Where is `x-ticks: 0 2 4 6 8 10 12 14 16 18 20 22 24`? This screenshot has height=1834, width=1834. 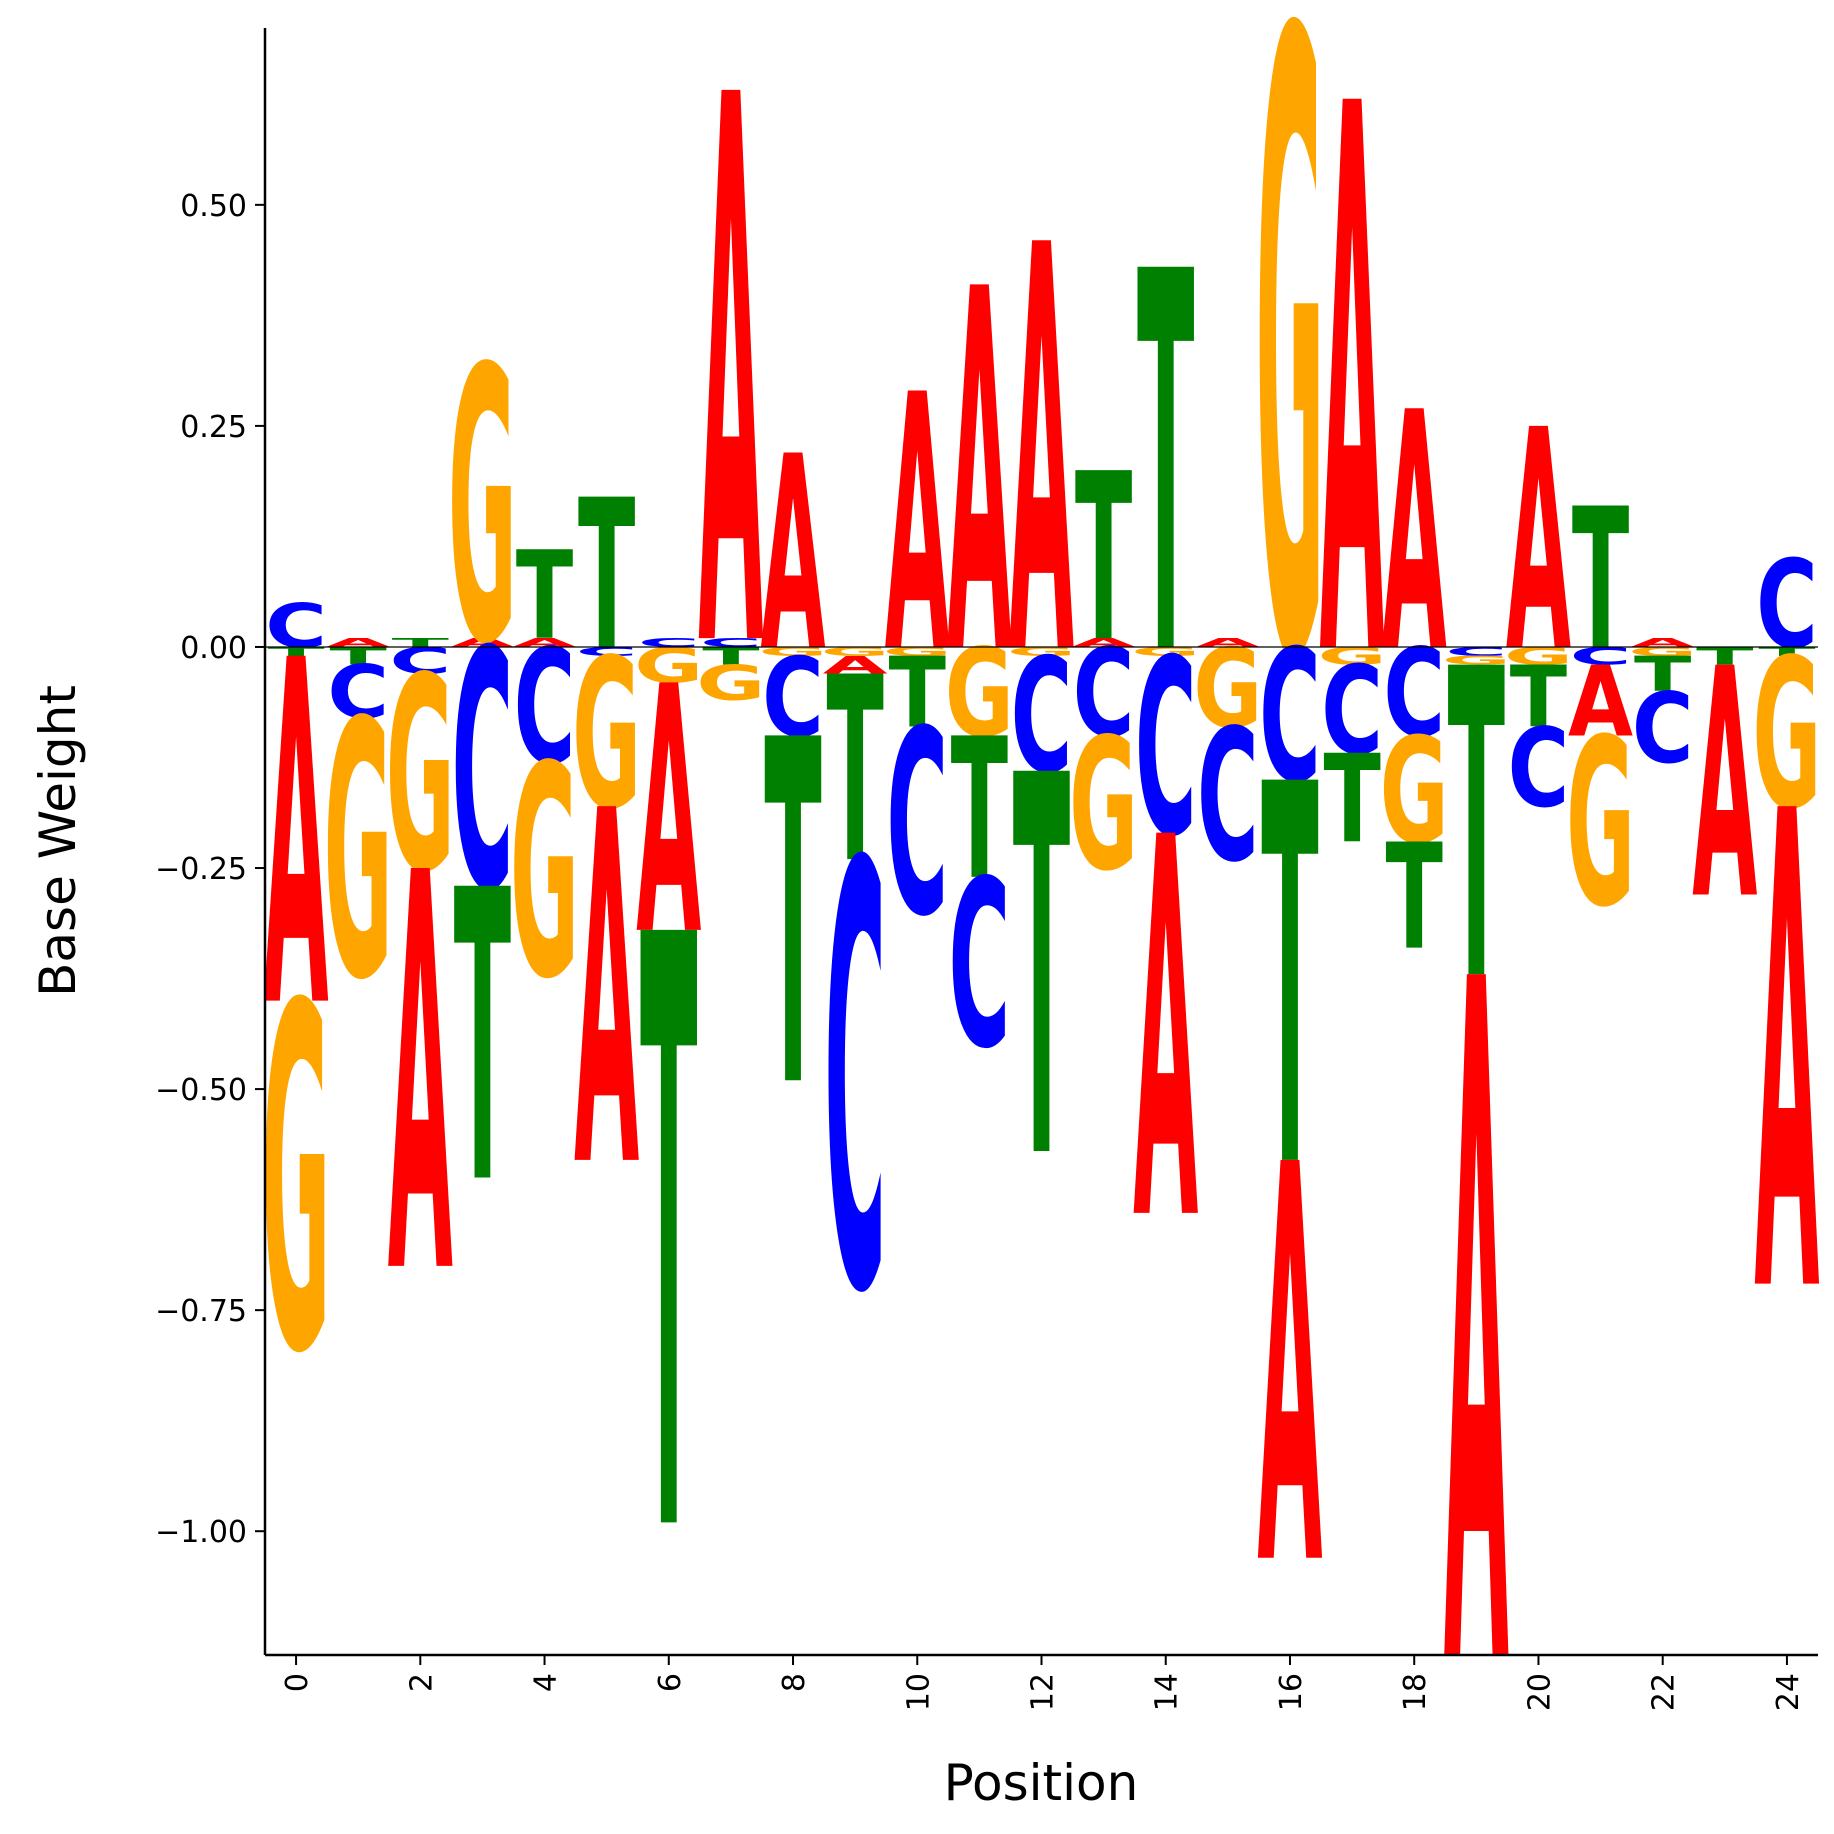
x-ticks: 0 2 4 6 8 10 12 14 16 18 20 22 24 is located at coordinates (1043, 1683).